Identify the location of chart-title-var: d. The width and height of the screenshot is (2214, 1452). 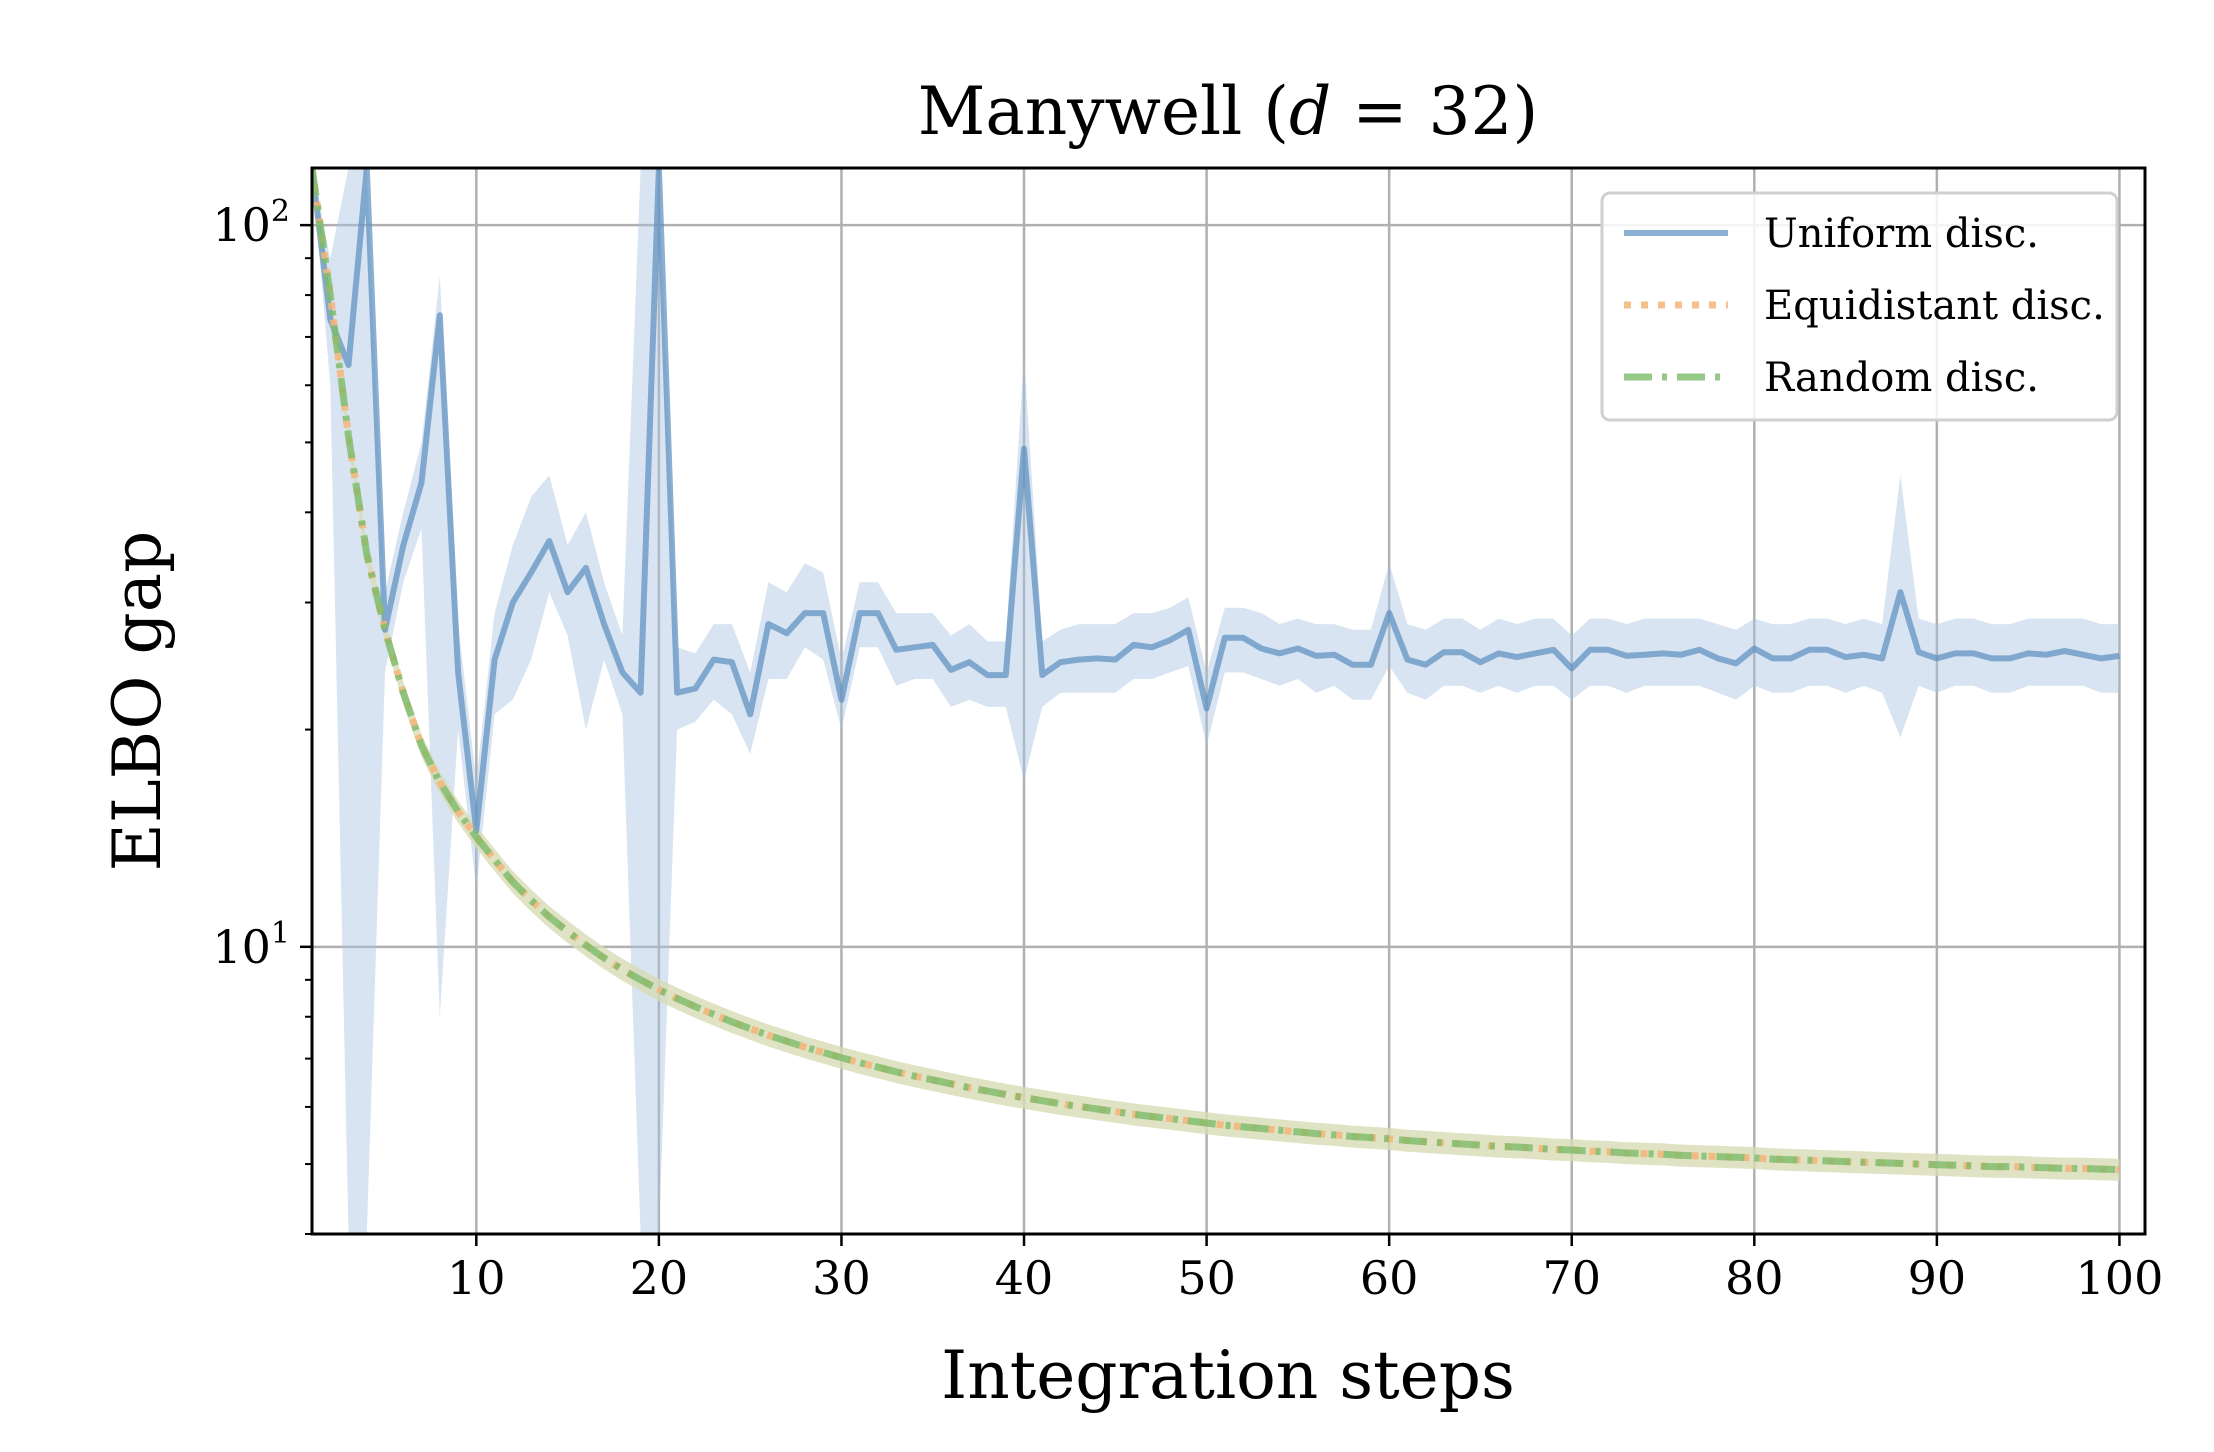
(1310, 111).